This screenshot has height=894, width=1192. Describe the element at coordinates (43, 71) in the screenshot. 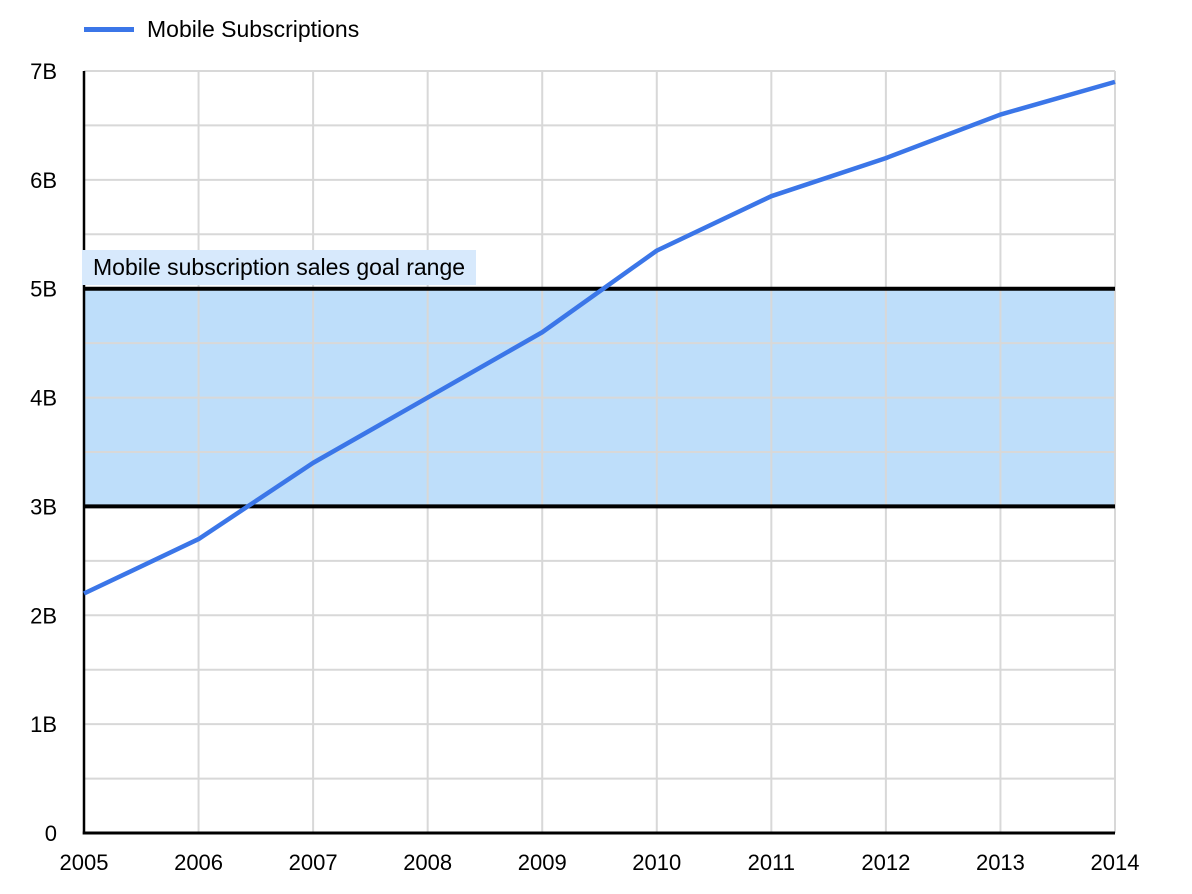

I see `y-tick-label: 7B` at that location.